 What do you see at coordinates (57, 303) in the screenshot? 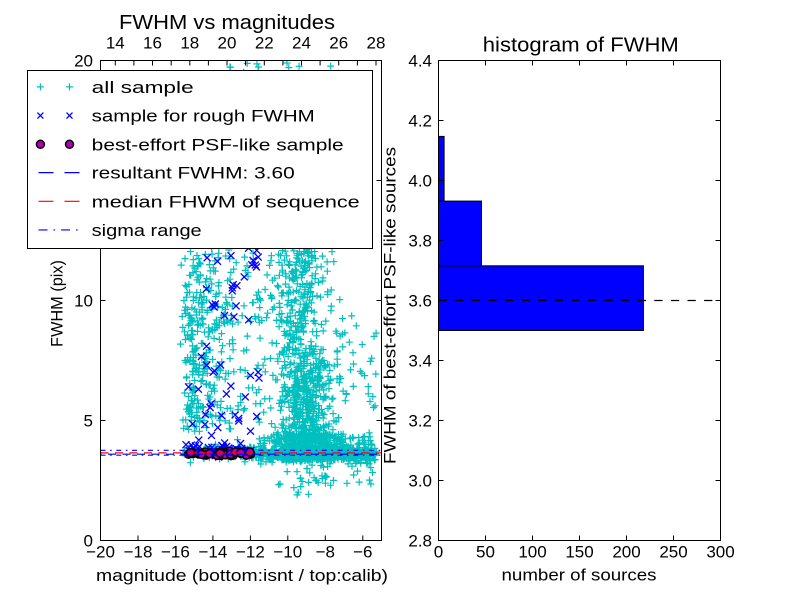
I see `svg-text: FWHM (pix)` at bounding box center [57, 303].